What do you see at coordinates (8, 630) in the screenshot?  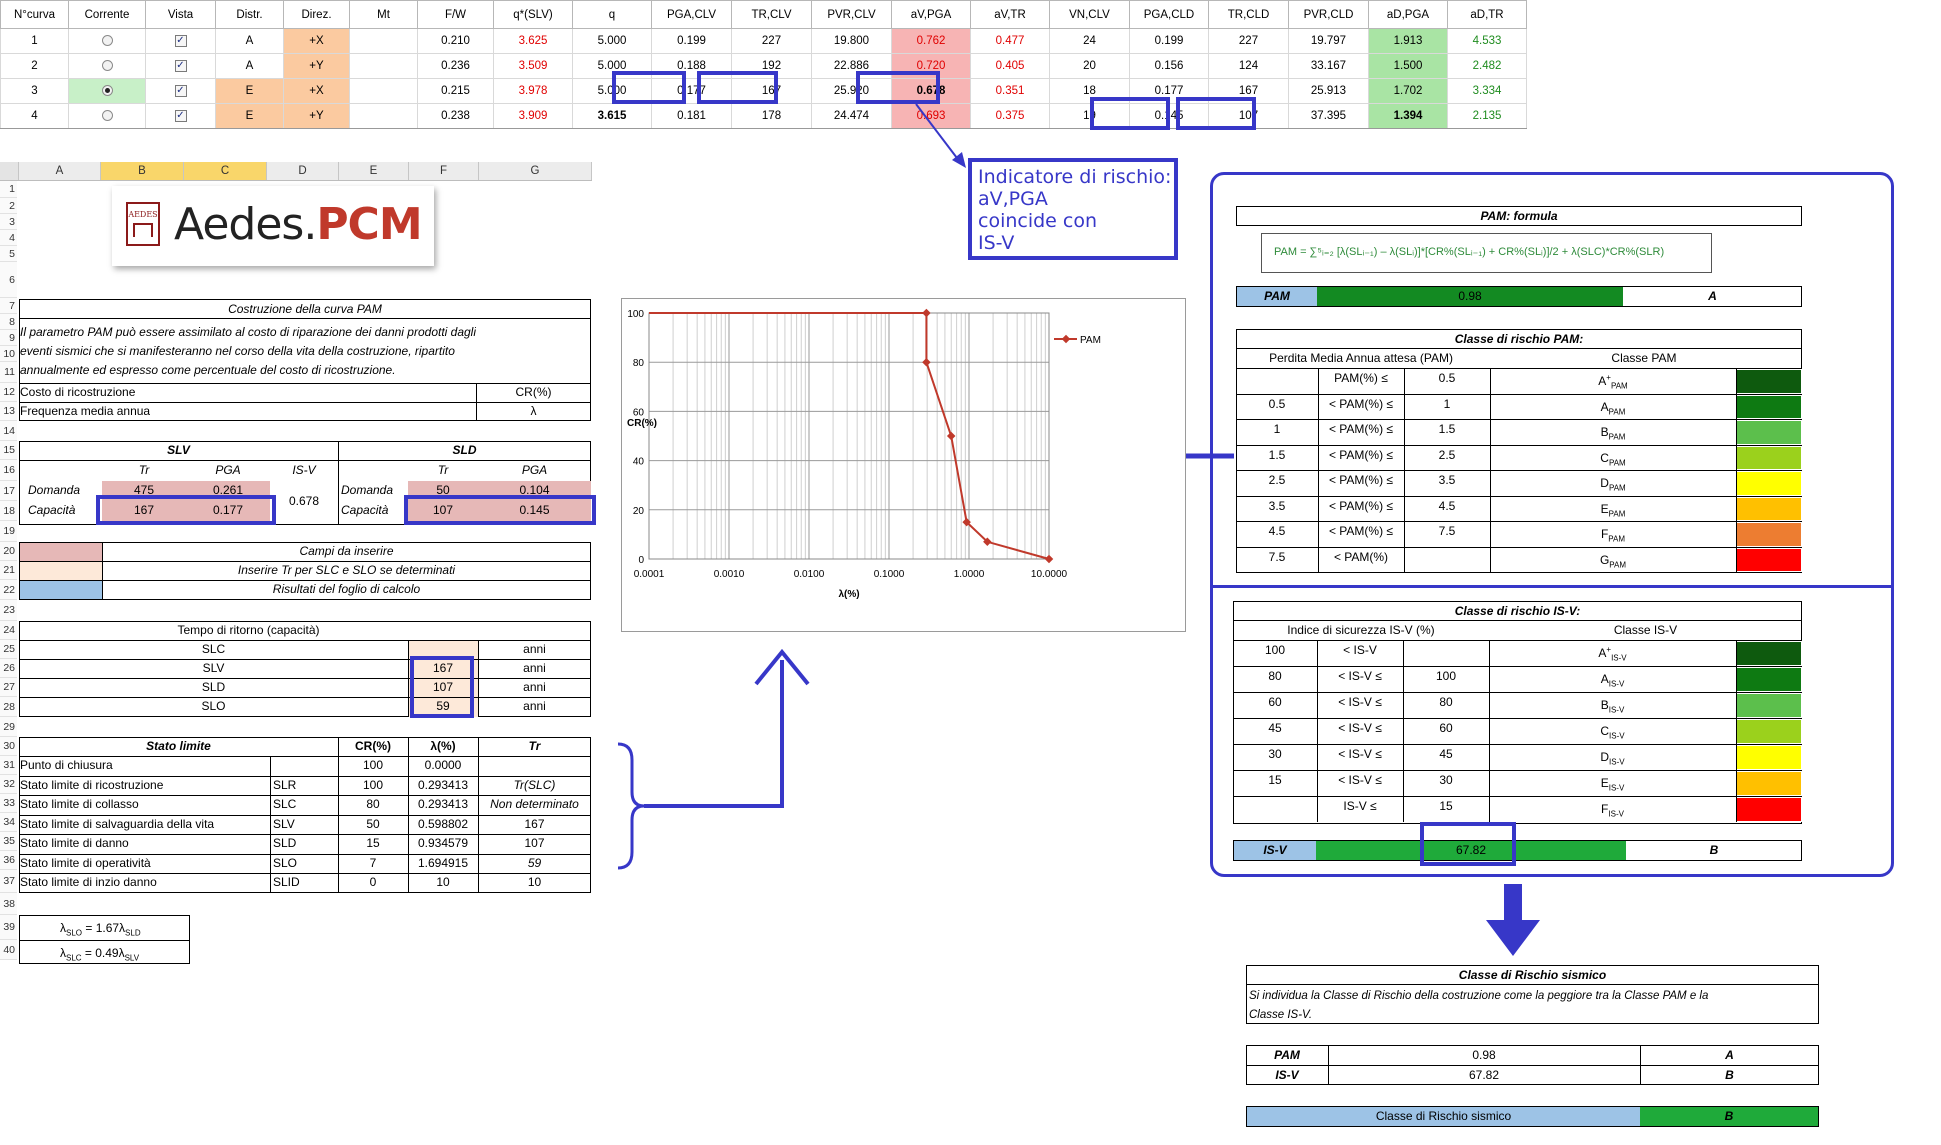 I see `row-header: 24` at bounding box center [8, 630].